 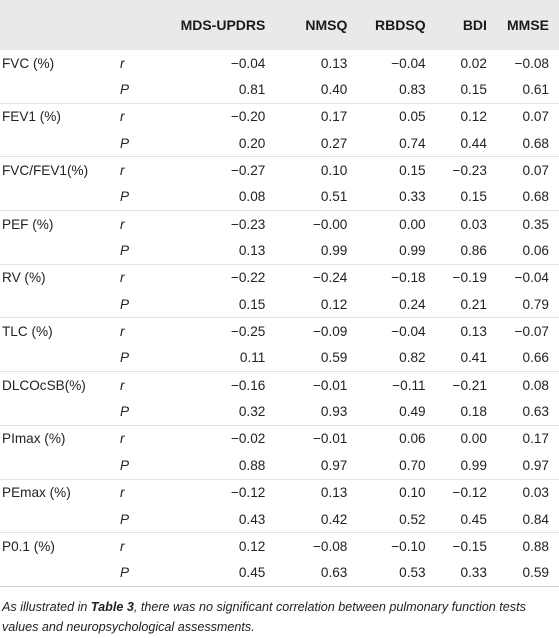 I want to click on value-cell-rbdsq: −0.18, so click(x=408, y=278).